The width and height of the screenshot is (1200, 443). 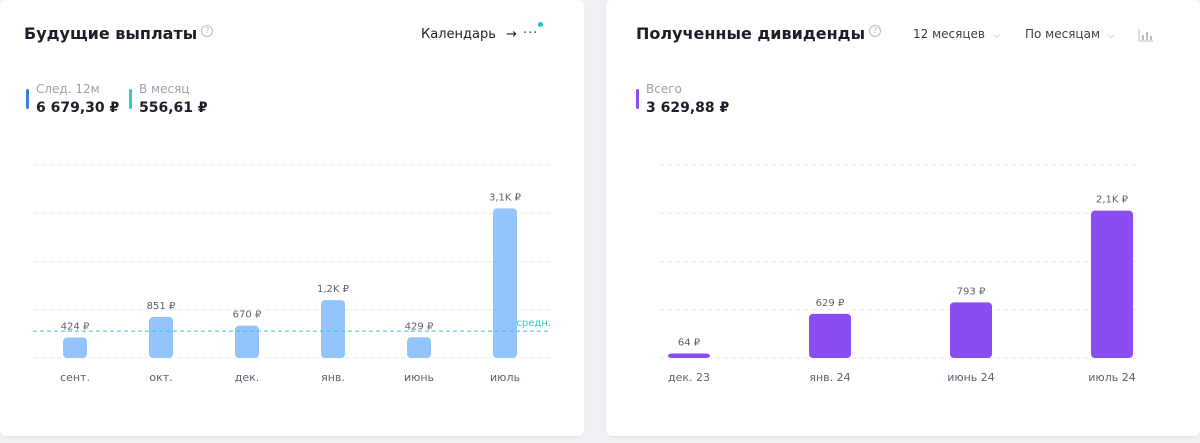 What do you see at coordinates (247, 315) in the screenshot?
I see `bar-value-label: 670 ₽` at bounding box center [247, 315].